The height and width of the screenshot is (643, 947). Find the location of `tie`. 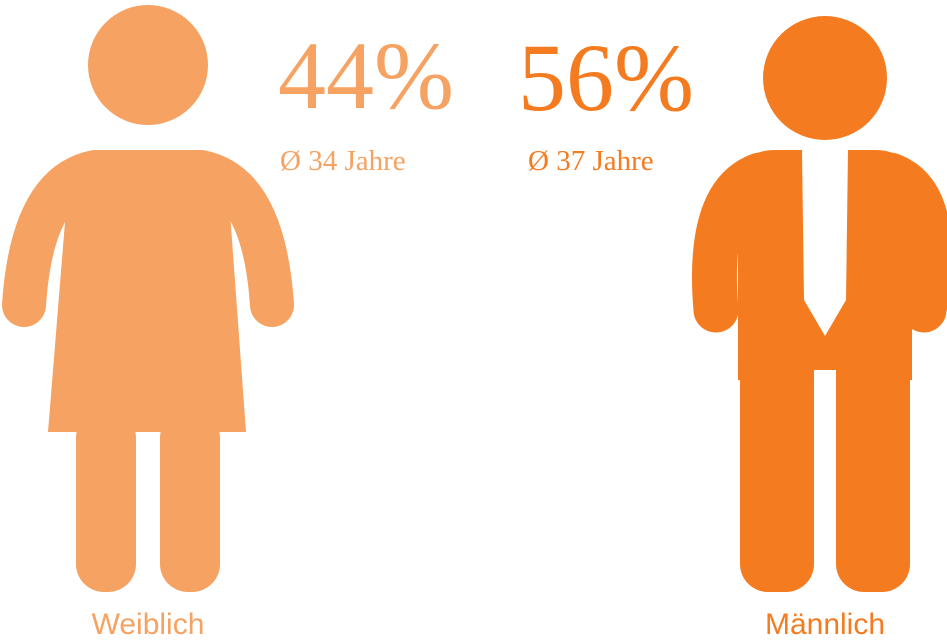

tie is located at coordinates (825, 243).